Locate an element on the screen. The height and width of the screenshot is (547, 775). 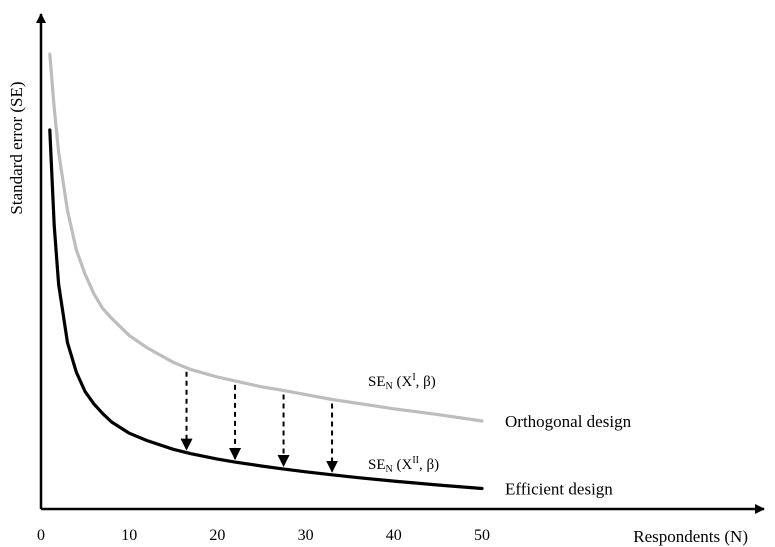
series-name-label-orthogonal: Orthogonal design is located at coordinates (568, 421).